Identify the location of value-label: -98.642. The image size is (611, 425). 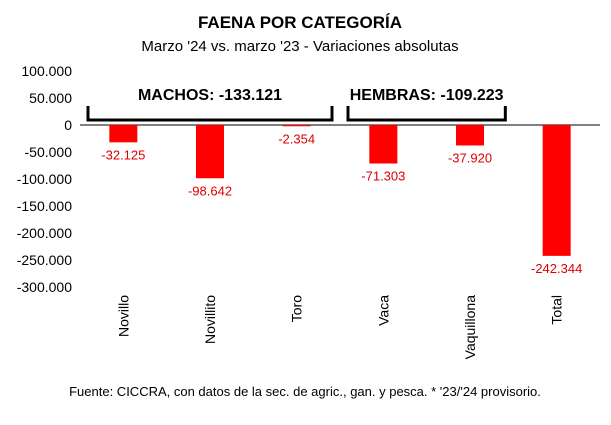
(210, 190).